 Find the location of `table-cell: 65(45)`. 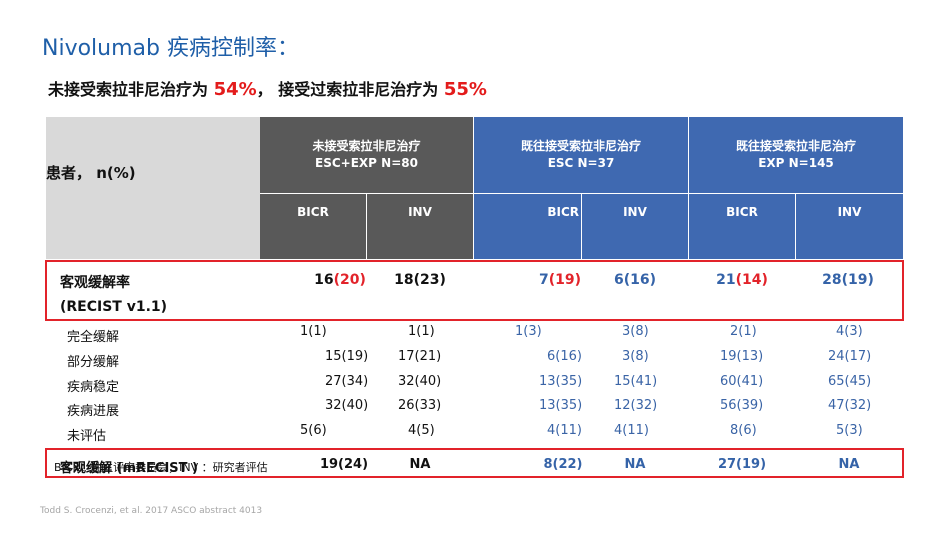

table-cell: 65(45) is located at coordinates (850, 381).